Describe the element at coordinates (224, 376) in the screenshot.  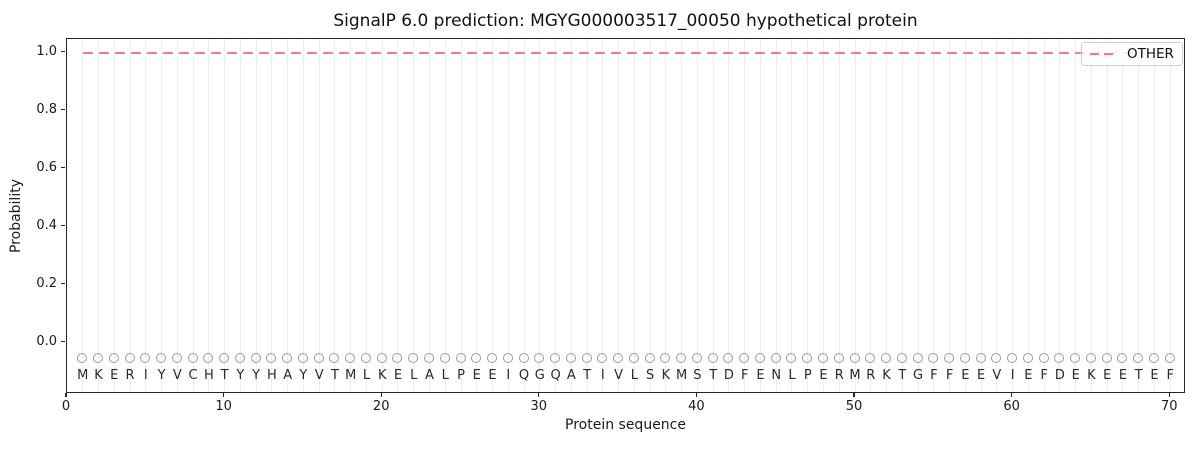
I see `residue-letter: T` at that location.